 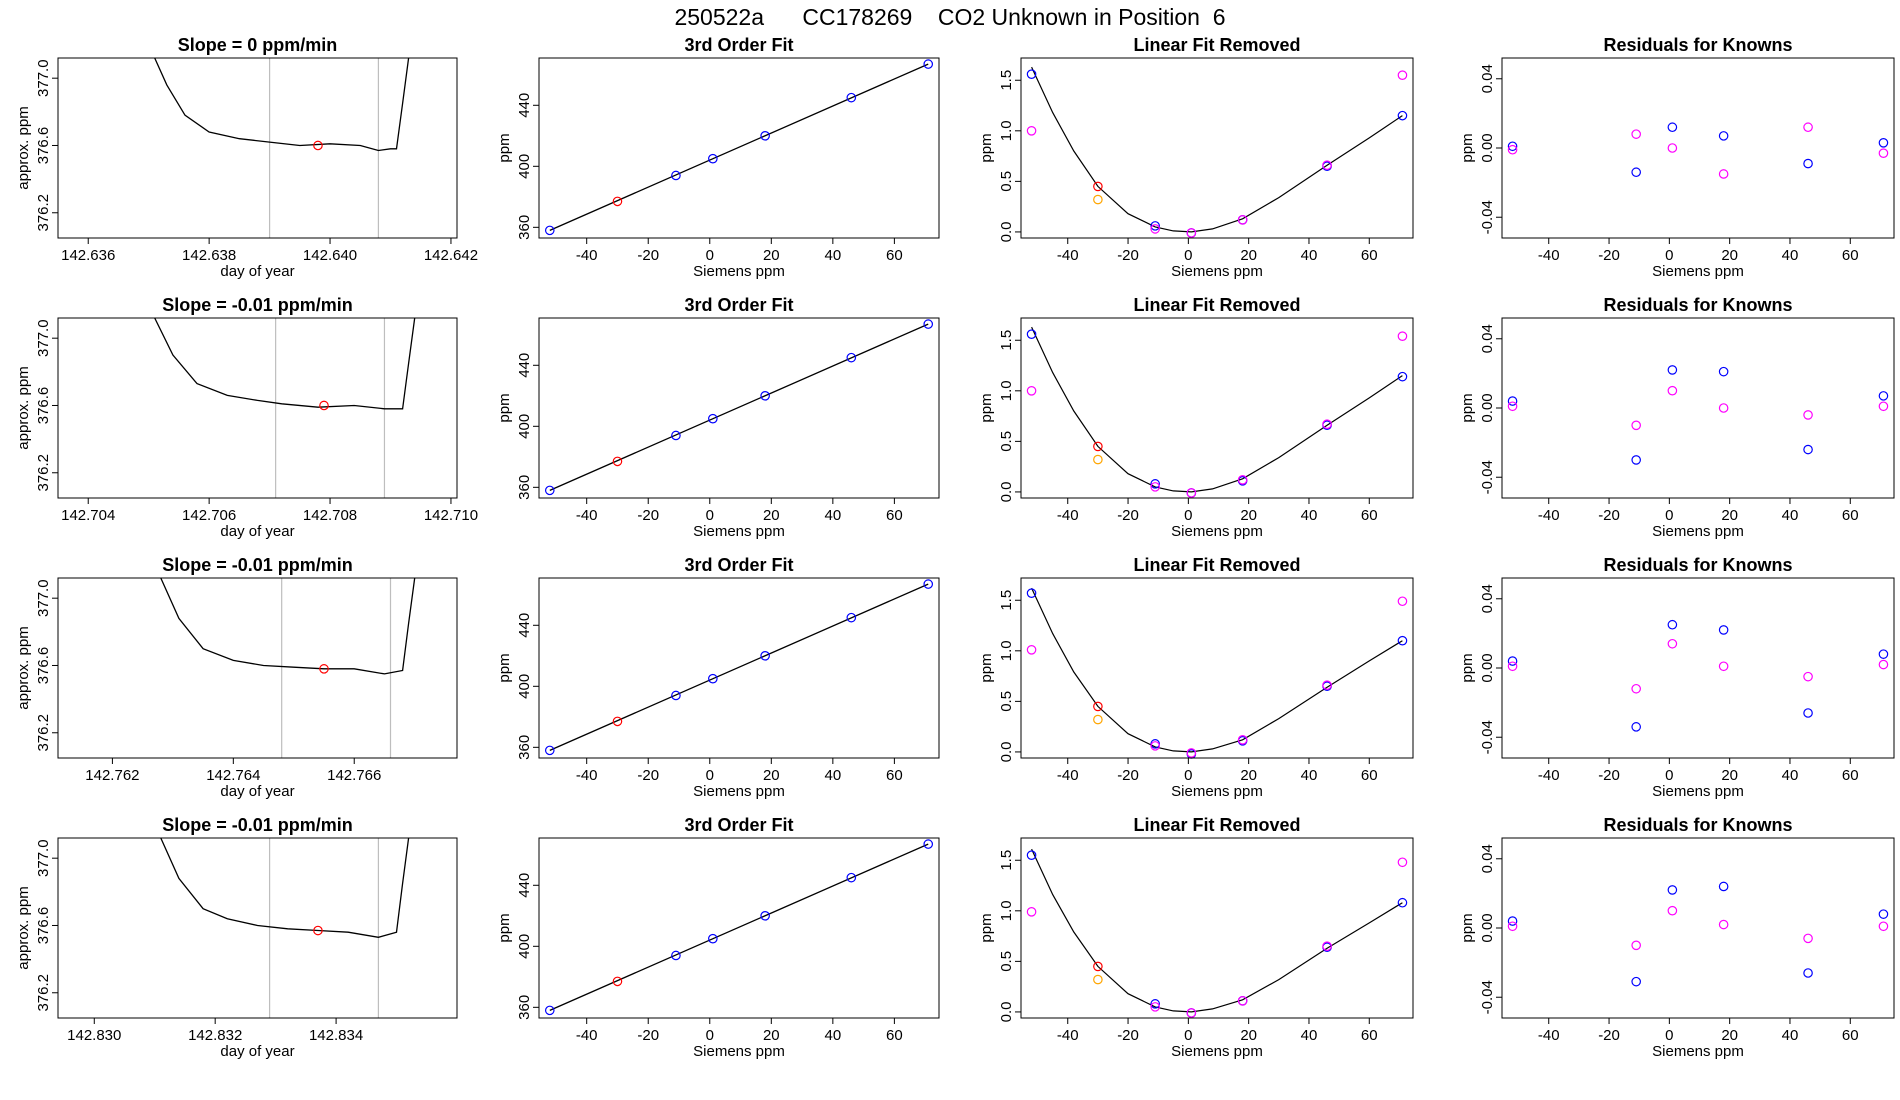 I want to click on x-tick-label: 142.704, so click(x=88, y=515).